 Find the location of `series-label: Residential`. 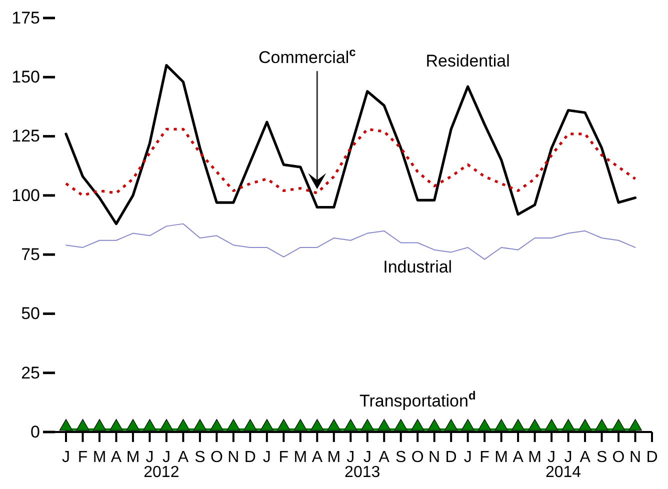

series-label: Residential is located at coordinates (468, 61).